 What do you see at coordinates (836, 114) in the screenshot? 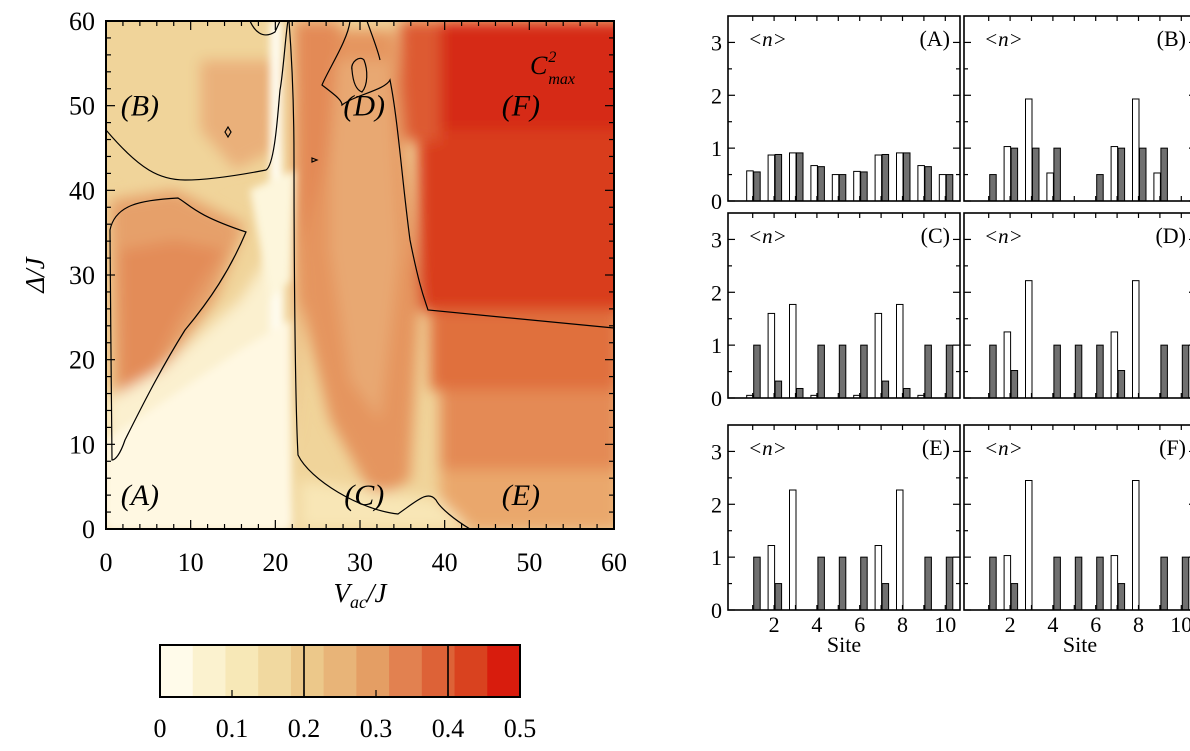
I see `bar-panel: 0 1 2 3 <n> (A)` at bounding box center [836, 114].